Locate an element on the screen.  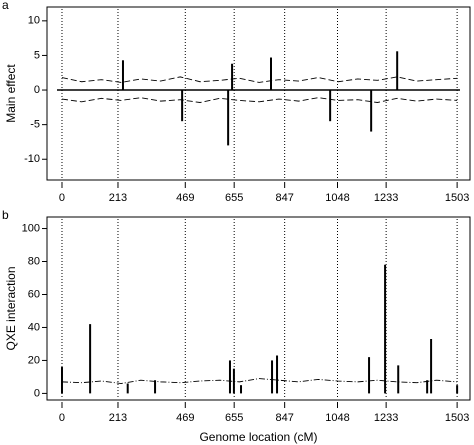
y-tick-label: 20 is located at coordinates (34, 360).